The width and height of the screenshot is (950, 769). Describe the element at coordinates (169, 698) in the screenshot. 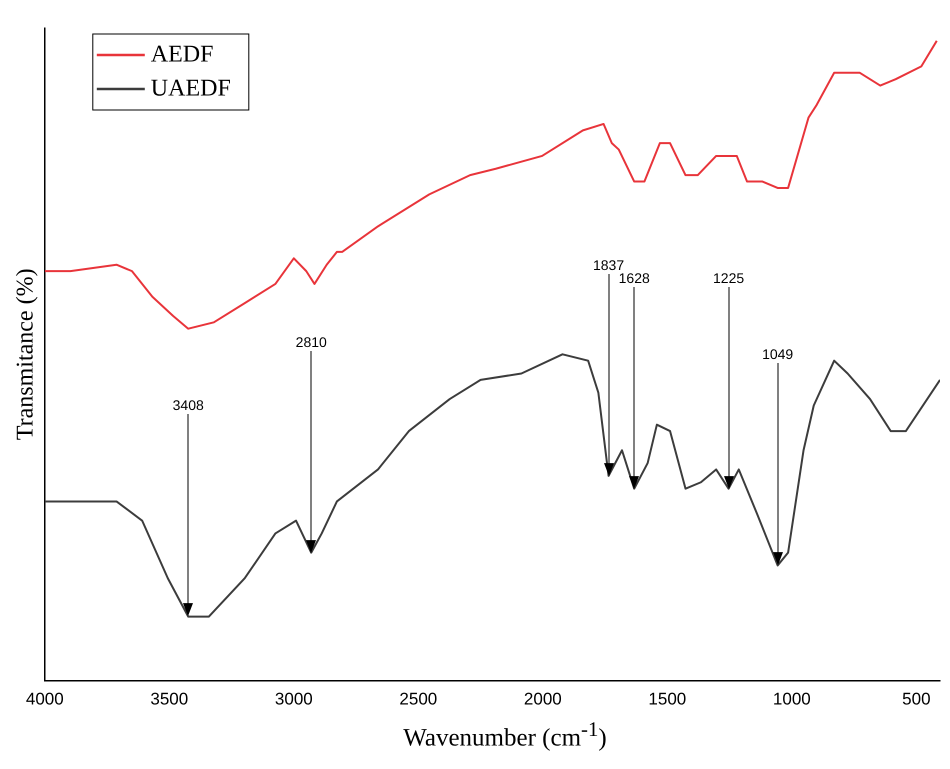

I see `x-tick-label: 3500` at that location.